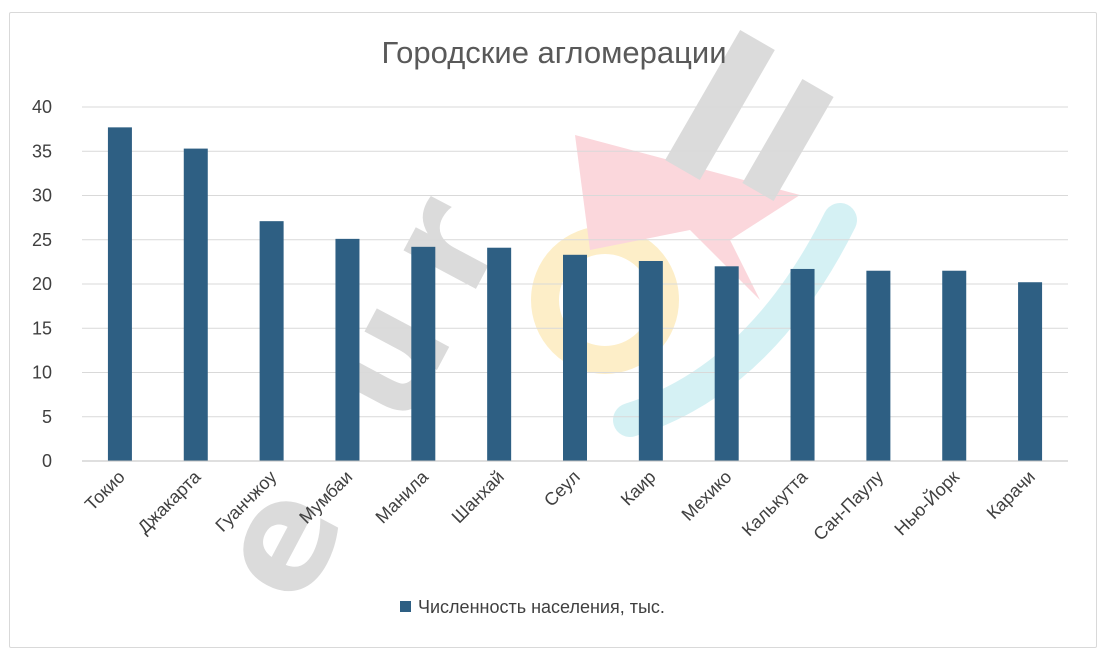 The width and height of the screenshot is (1114, 662). Describe the element at coordinates (775, 503) in the screenshot. I see `x-category-label: Калькутта` at that location.